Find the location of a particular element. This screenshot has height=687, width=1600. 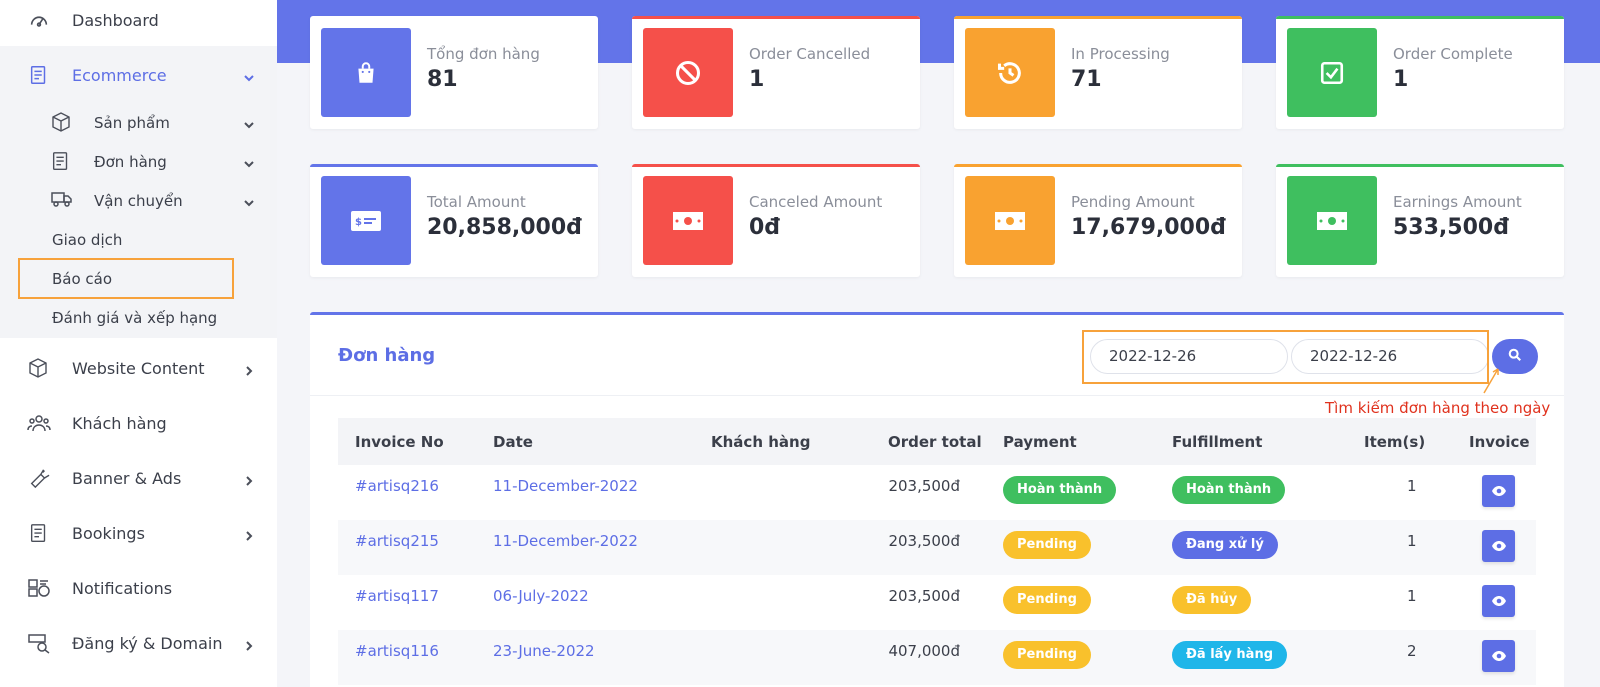

stat-label: Earnings Amount is located at coordinates (1457, 202).